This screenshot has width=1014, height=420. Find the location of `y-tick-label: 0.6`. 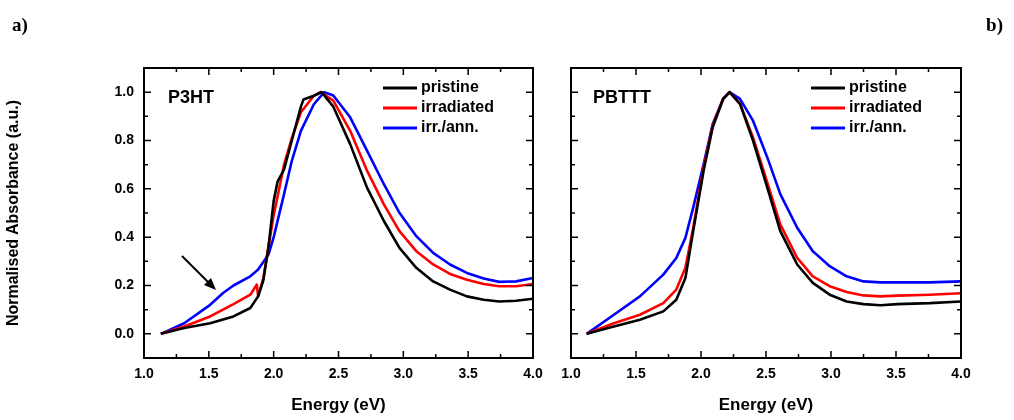

y-tick-label: 0.6 is located at coordinates (124, 187).